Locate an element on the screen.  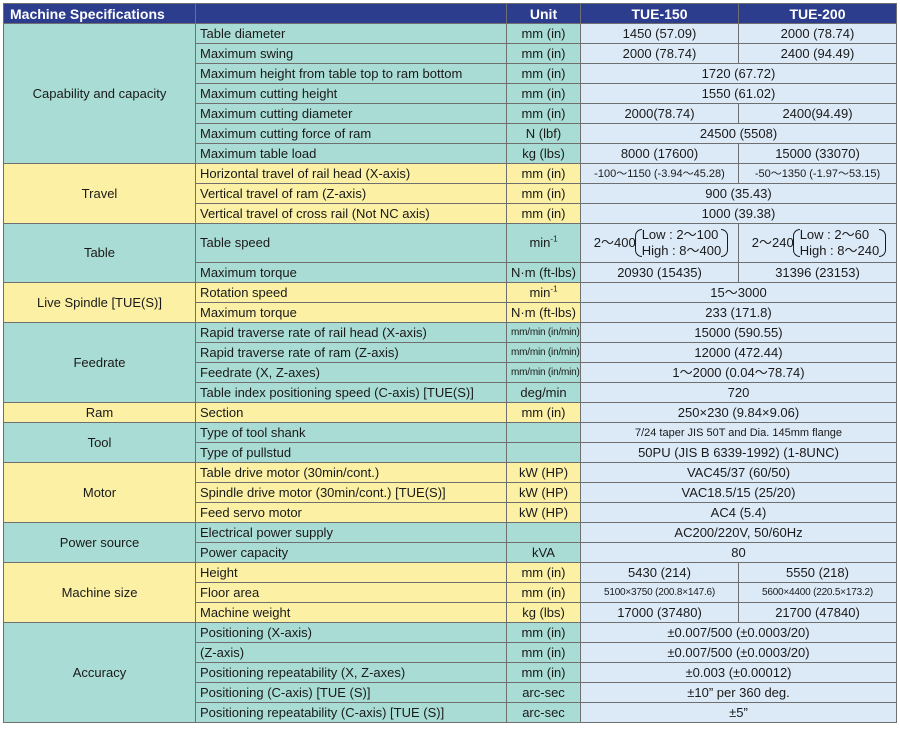
category-table: Table is located at coordinates (99, 253).